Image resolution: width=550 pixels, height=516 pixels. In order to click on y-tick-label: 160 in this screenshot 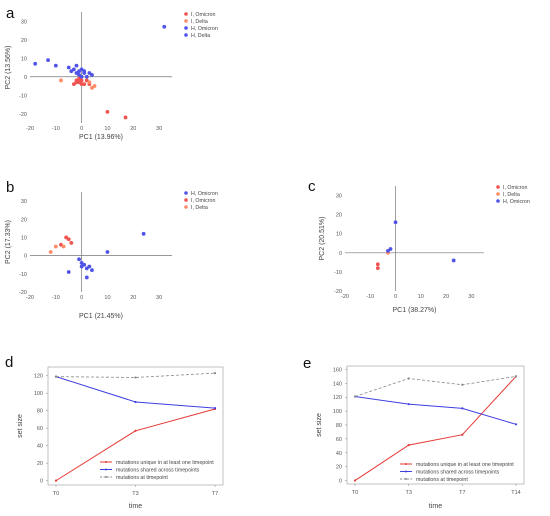, I will do `click(337, 370)`.